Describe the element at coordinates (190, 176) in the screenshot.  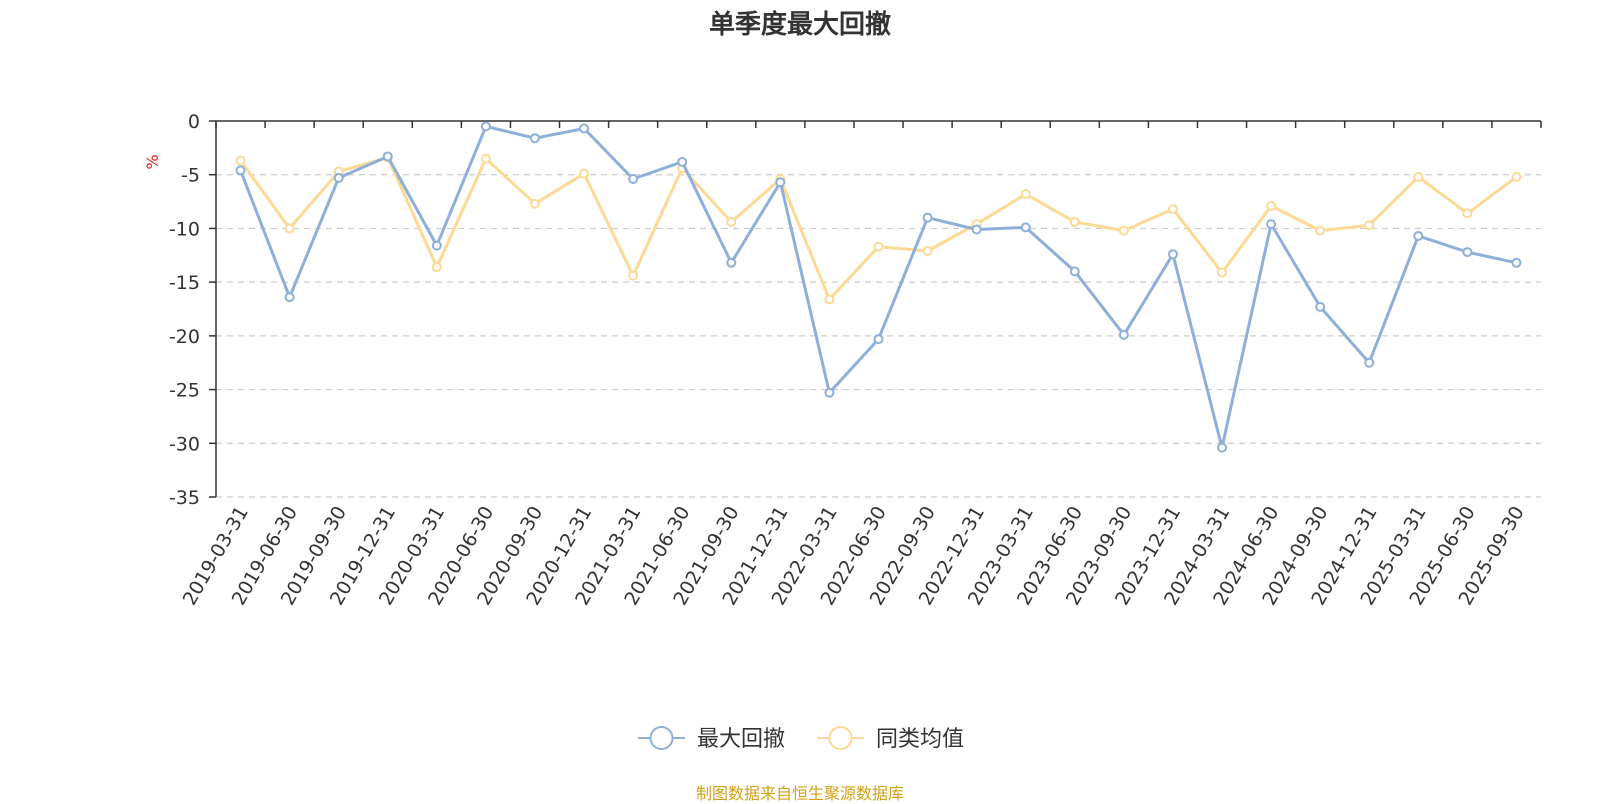
I see `y-tick-label: -5` at that location.